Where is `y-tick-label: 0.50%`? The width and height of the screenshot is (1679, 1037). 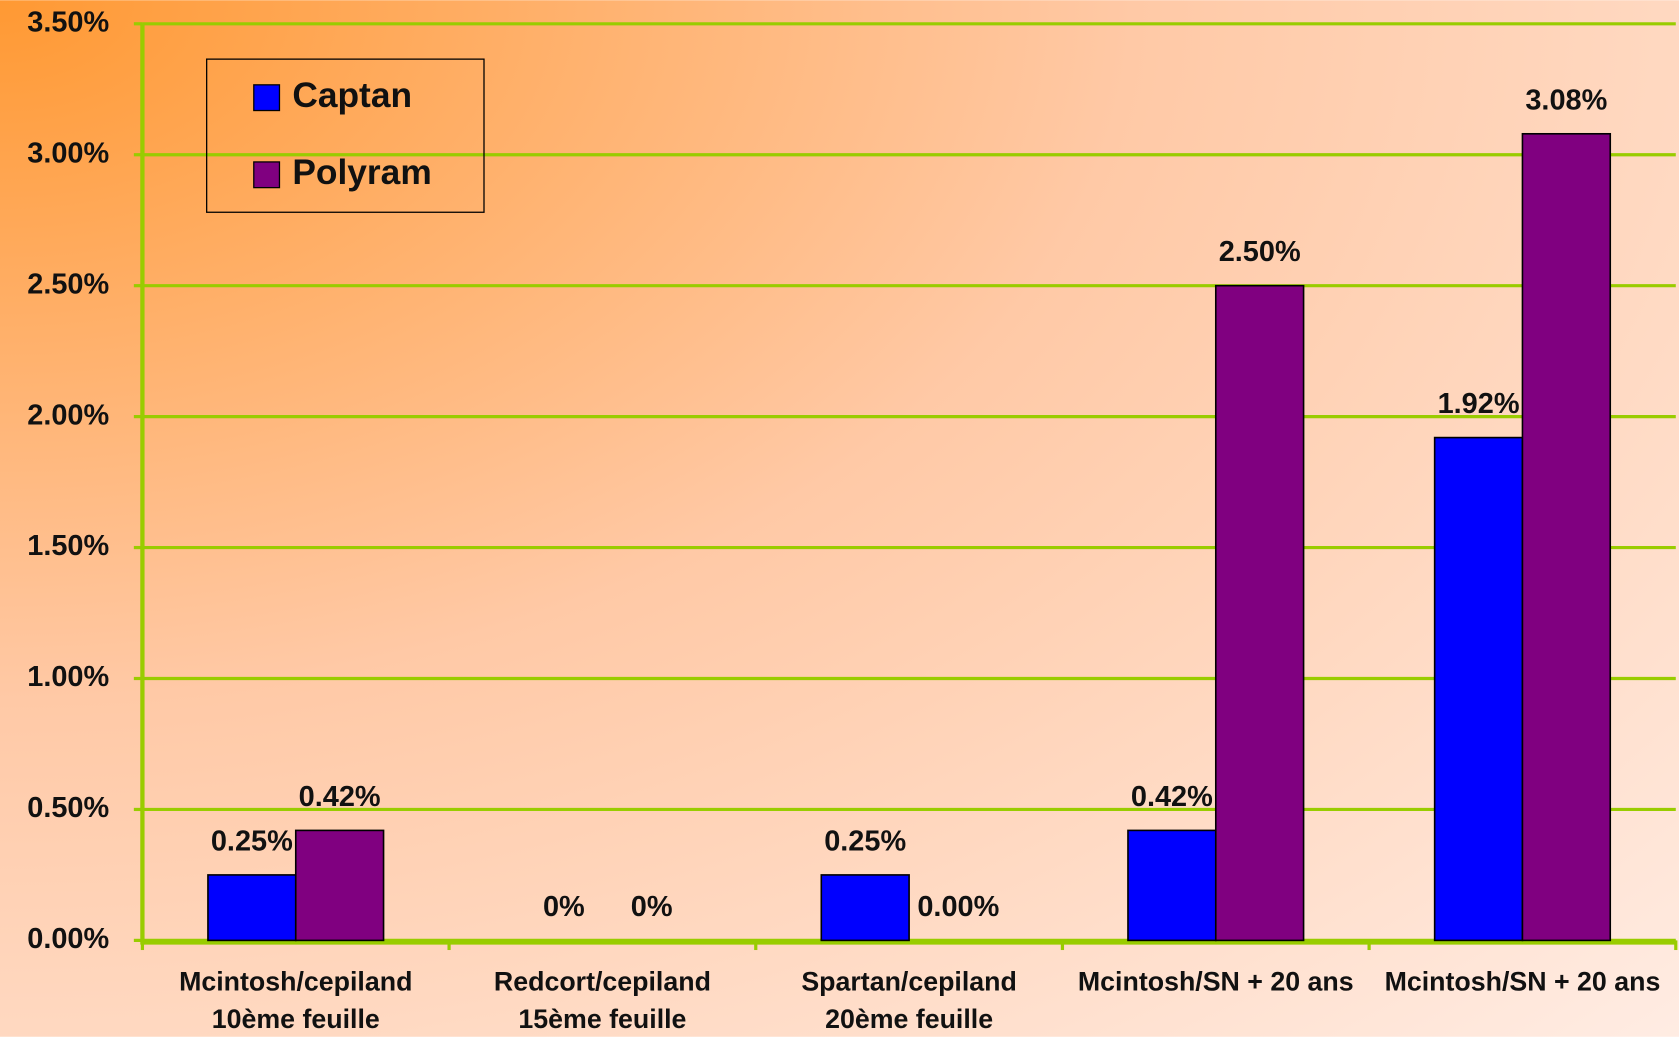
y-tick-label: 0.50% is located at coordinates (68, 808).